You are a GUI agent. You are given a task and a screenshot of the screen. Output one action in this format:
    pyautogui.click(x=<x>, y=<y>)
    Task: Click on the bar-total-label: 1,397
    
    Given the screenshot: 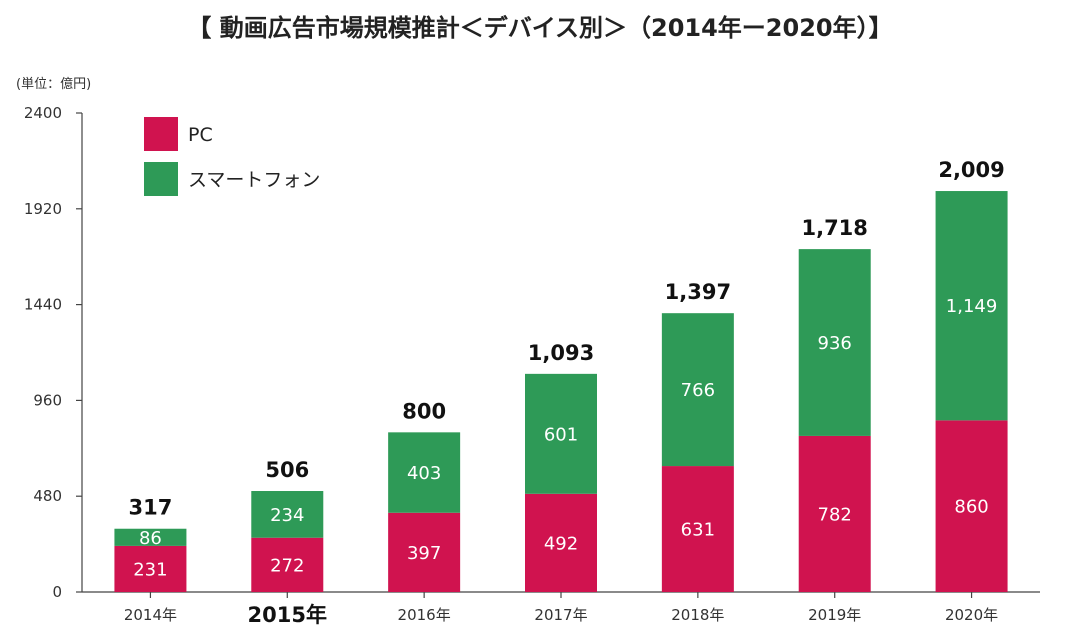 What is the action you would take?
    pyautogui.click(x=698, y=292)
    